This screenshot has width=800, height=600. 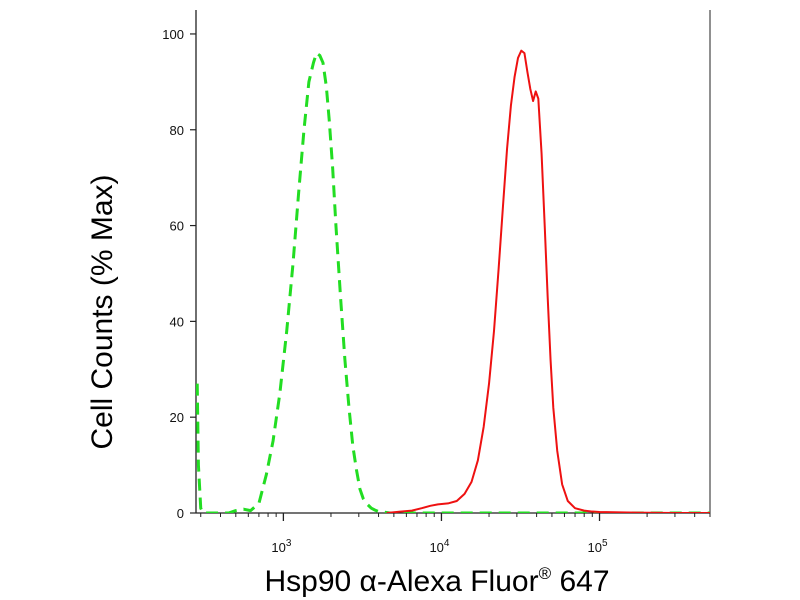 What do you see at coordinates (401, 581) in the screenshot?
I see `x-axis-label-main: Hsp90 α-Alexa Fluor` at bounding box center [401, 581].